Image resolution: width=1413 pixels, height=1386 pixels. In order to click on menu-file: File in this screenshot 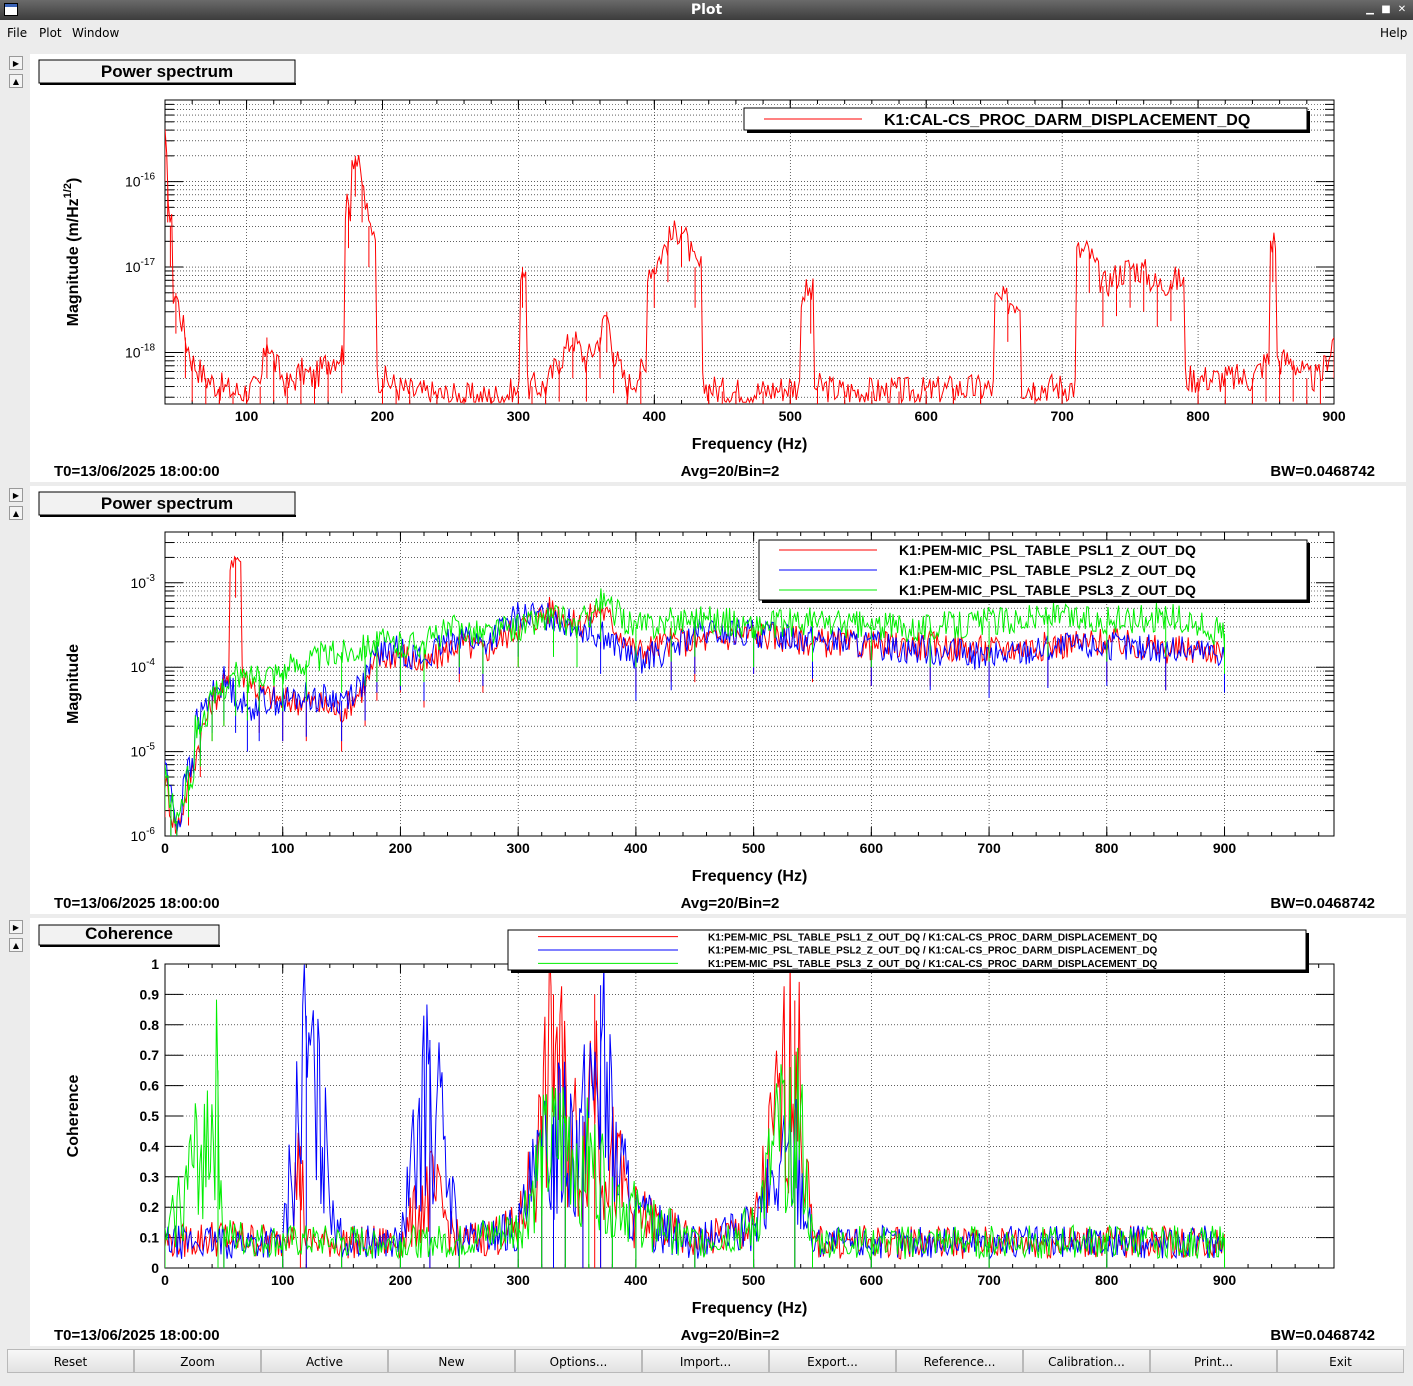, I will do `click(17, 33)`.